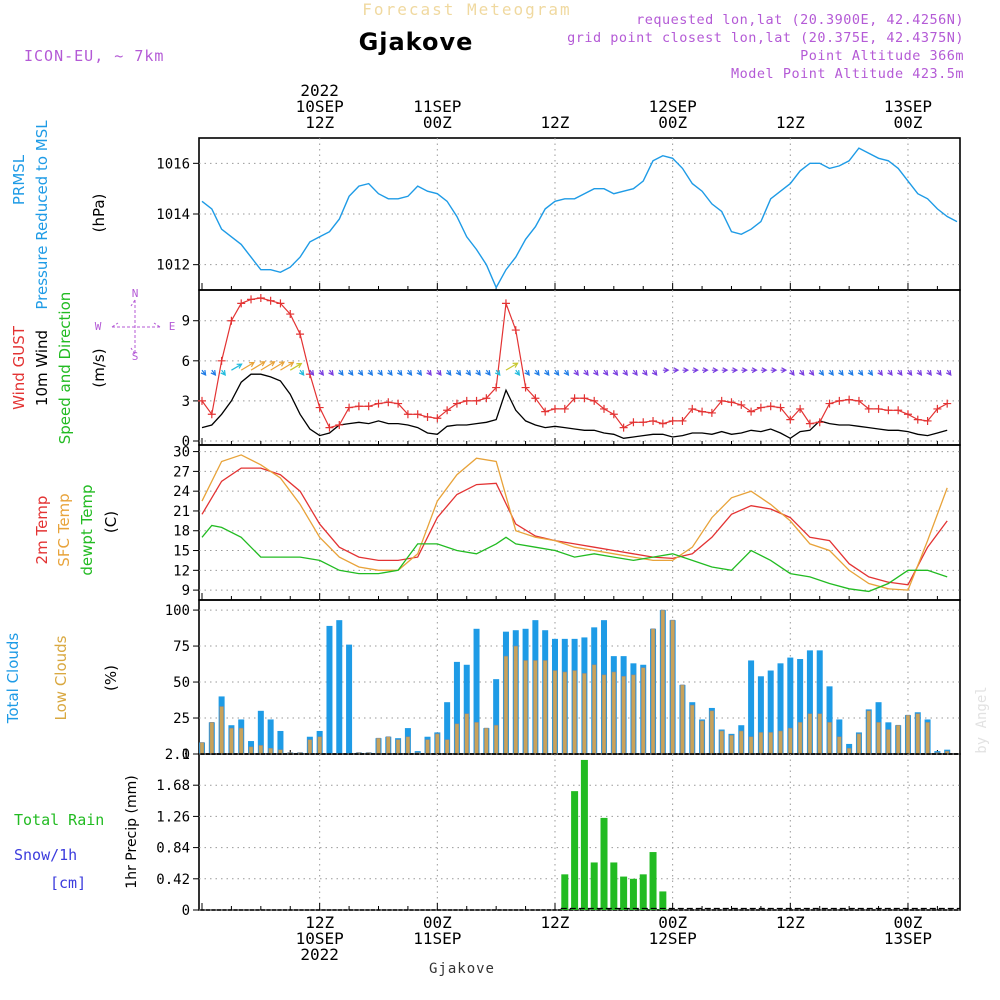  I want to click on label-total-rain: Total Rain, so click(59, 820).